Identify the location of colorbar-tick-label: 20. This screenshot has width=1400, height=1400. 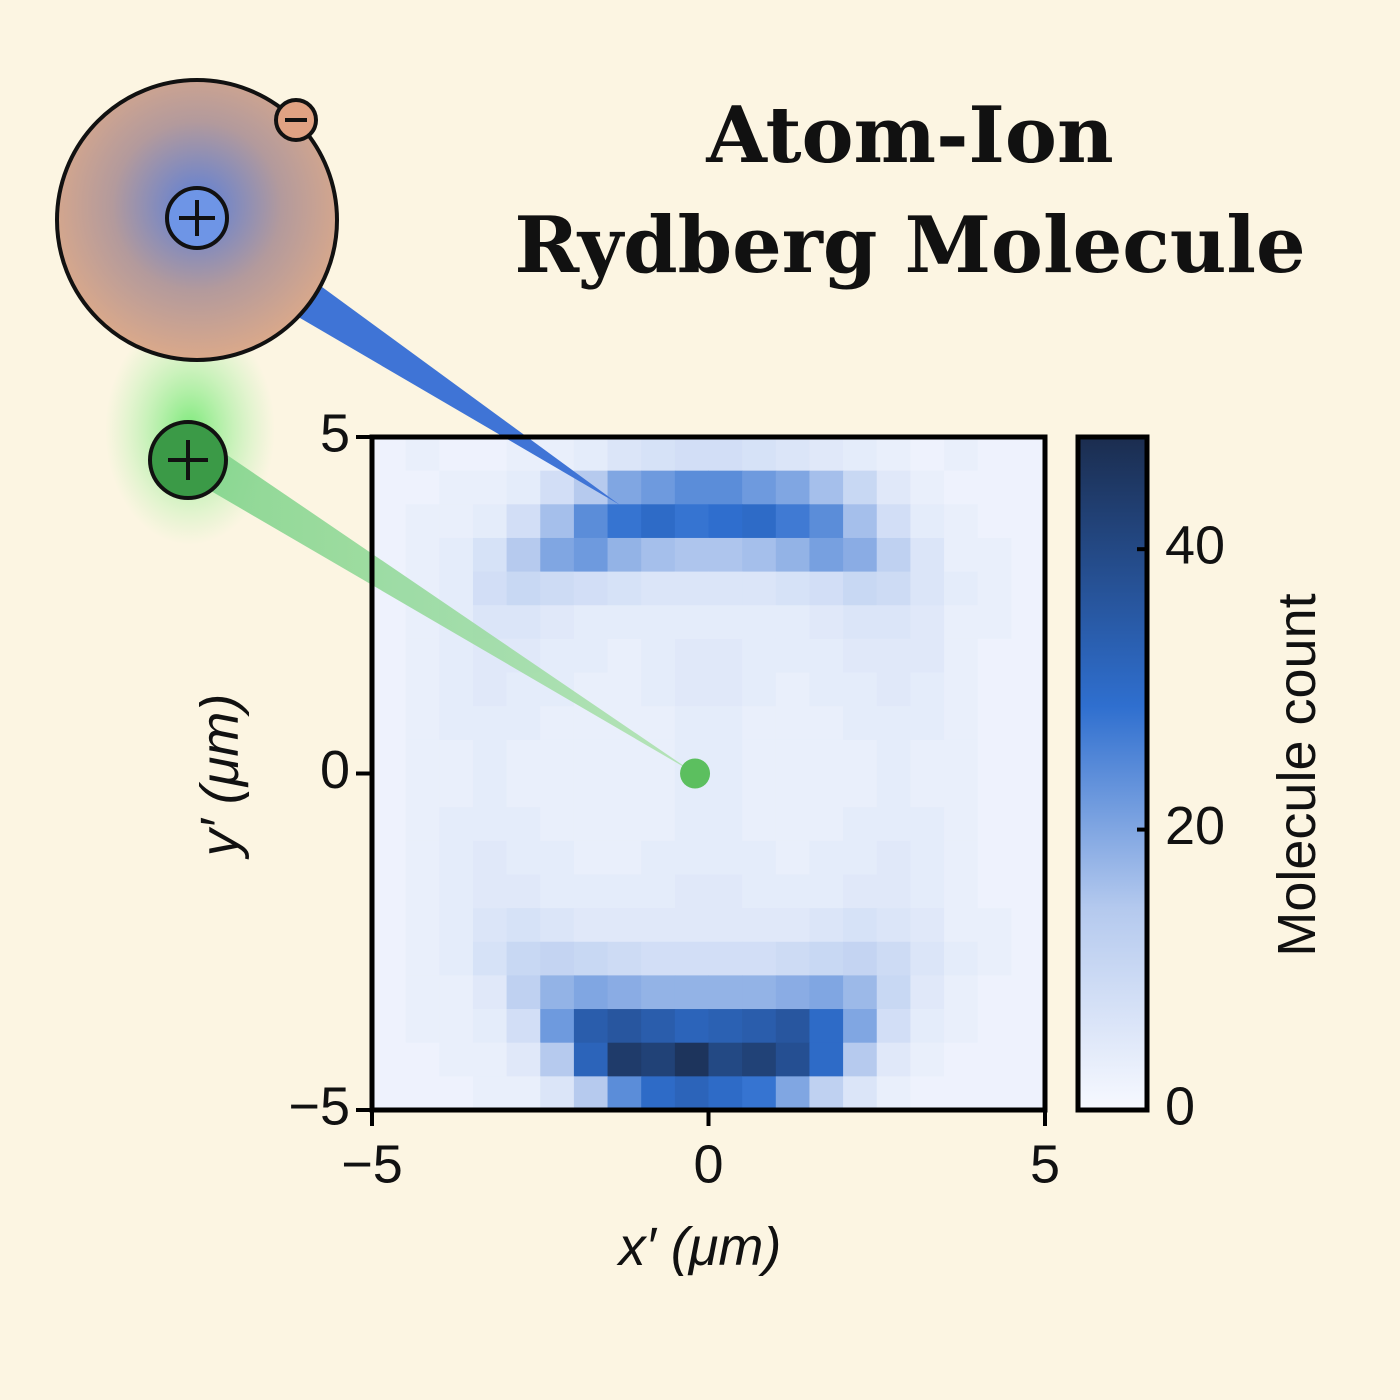
(1195, 826).